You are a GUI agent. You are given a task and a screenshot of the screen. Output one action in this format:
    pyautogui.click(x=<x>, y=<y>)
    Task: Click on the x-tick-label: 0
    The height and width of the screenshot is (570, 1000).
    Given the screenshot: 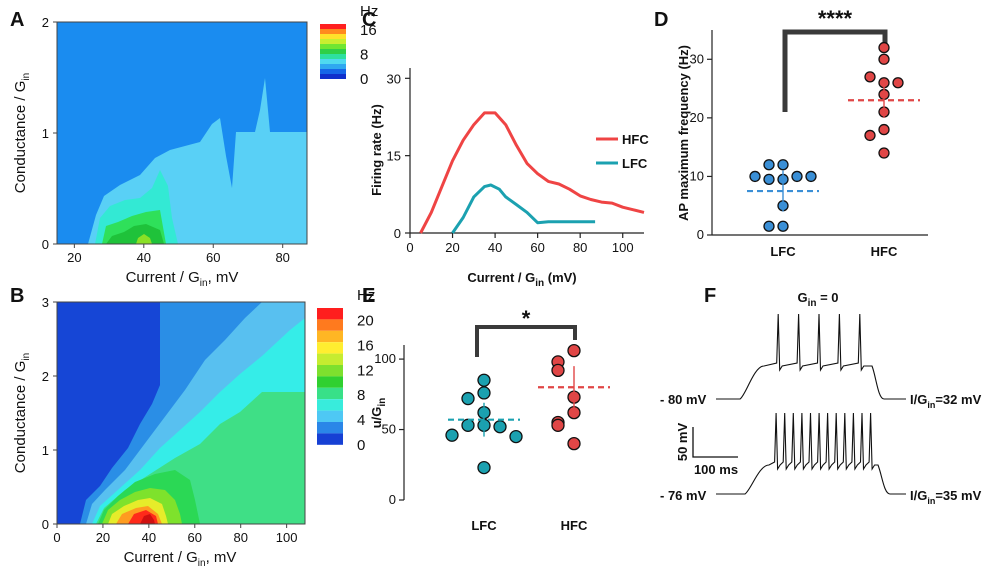 What is the action you would take?
    pyautogui.click(x=56, y=537)
    